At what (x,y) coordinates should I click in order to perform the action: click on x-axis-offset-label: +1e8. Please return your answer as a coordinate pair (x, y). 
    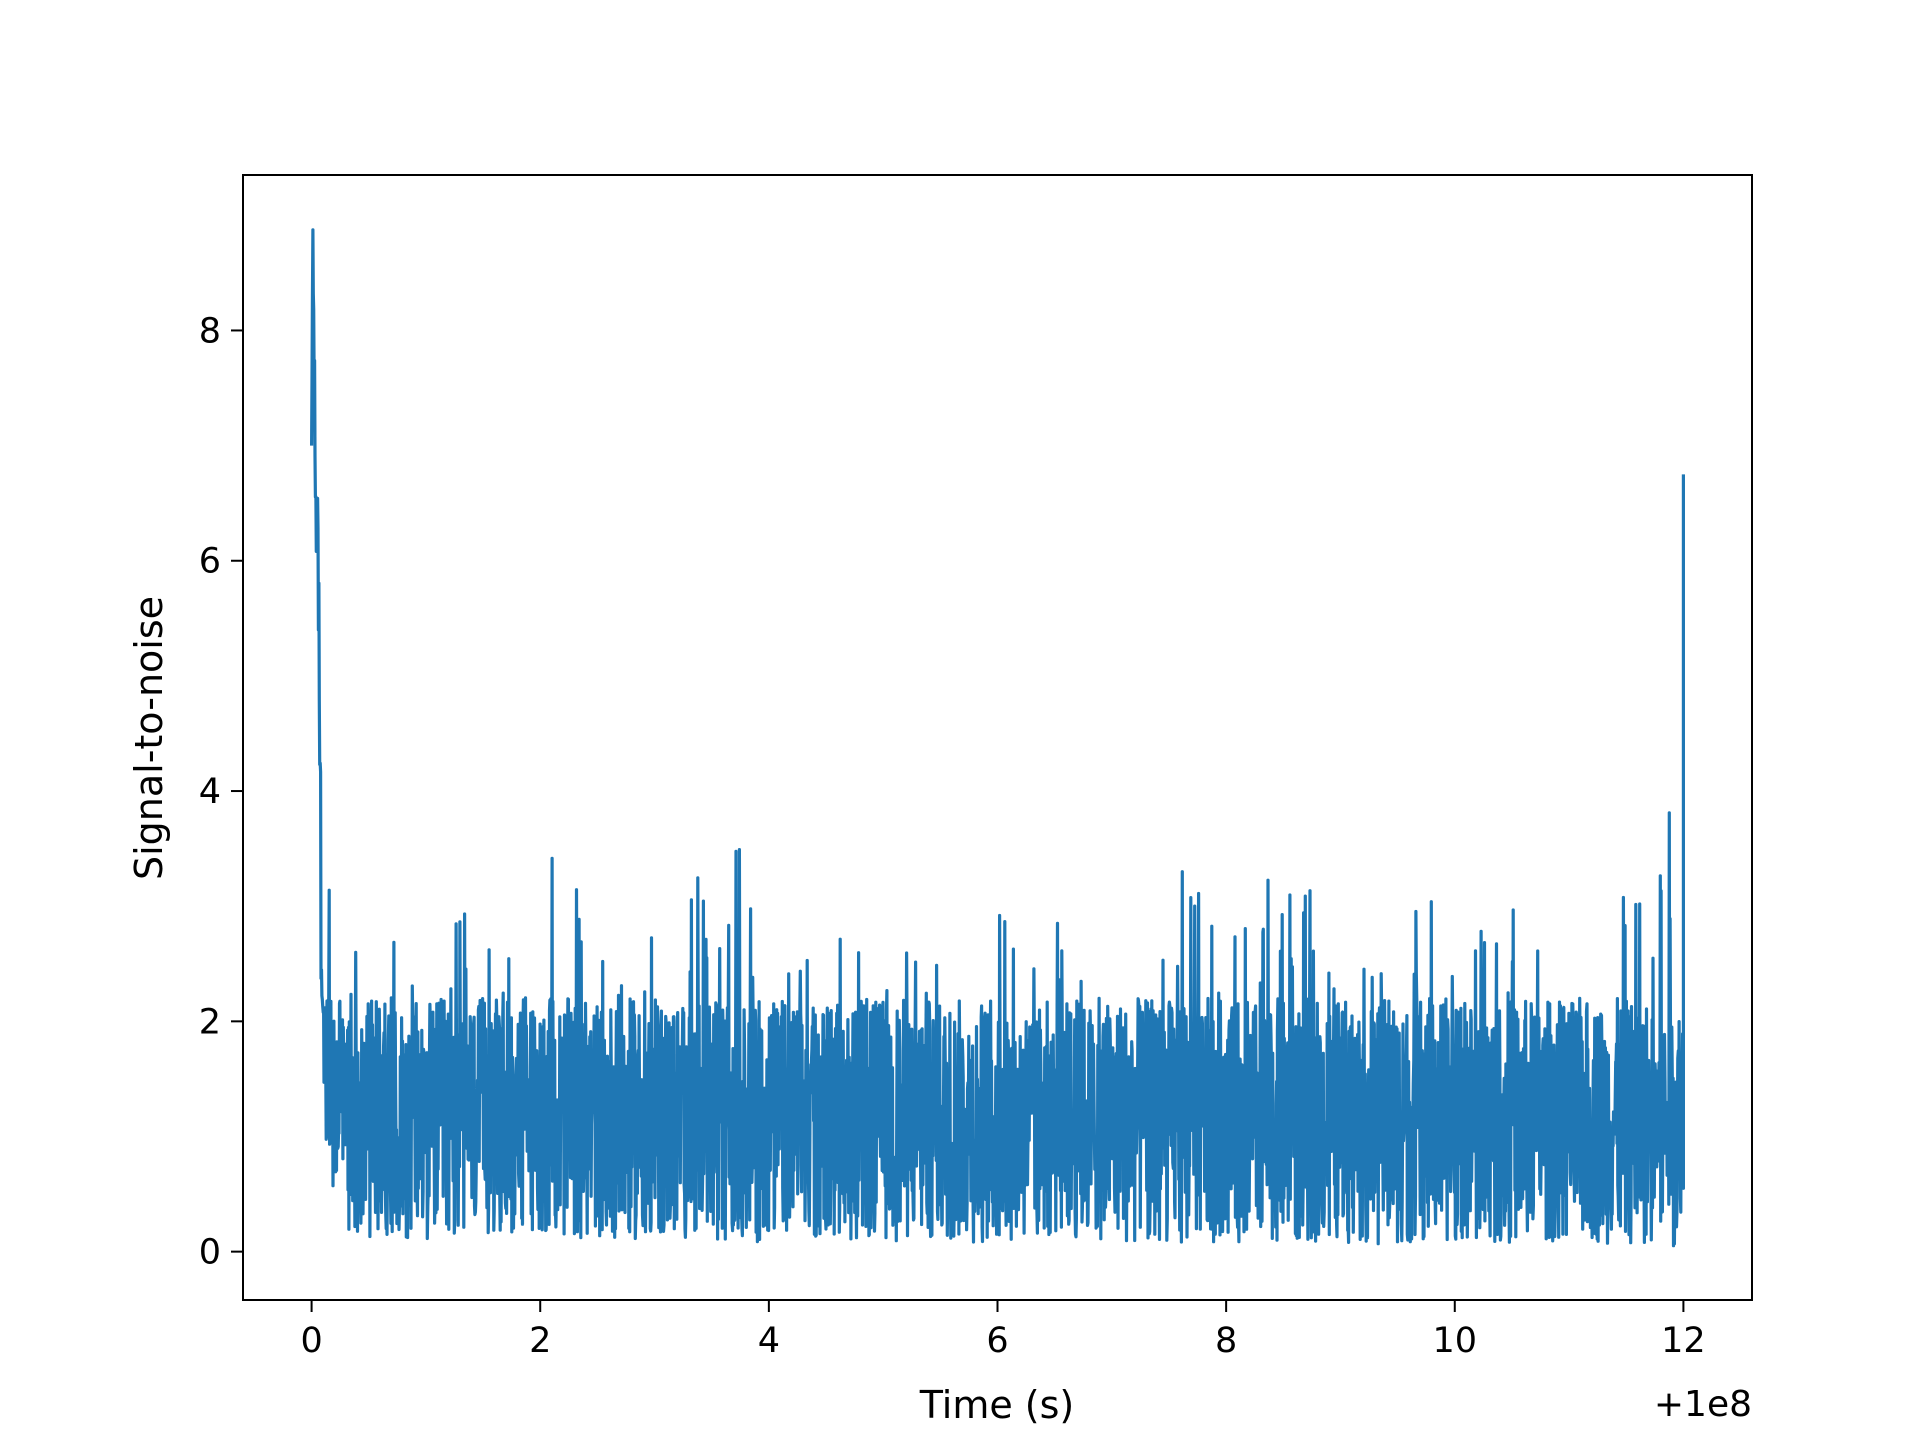
    Looking at the image, I should click on (1703, 1404).